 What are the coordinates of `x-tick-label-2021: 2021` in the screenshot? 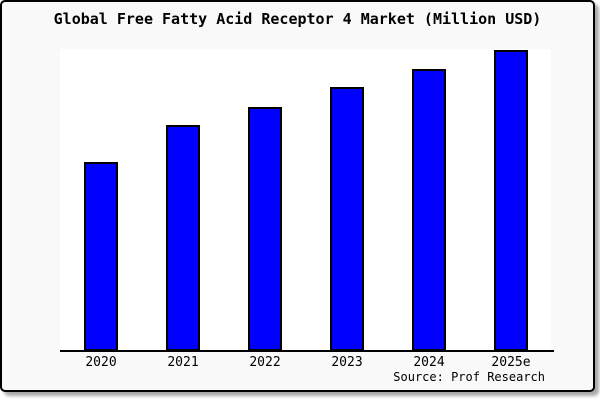 It's located at (183, 362).